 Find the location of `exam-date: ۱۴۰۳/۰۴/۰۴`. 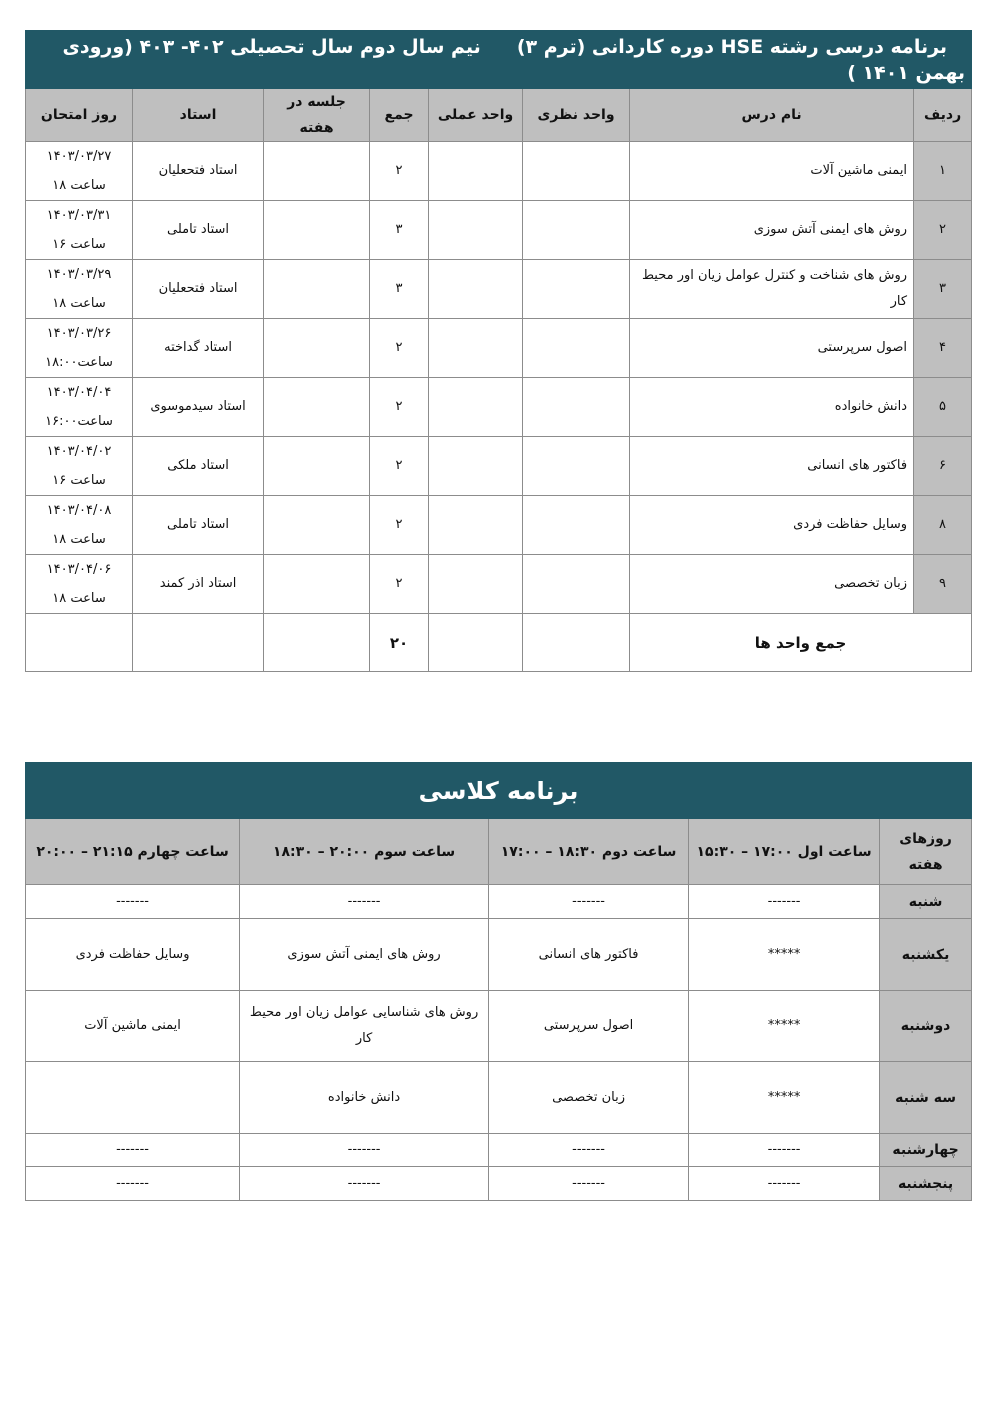

exam-date: ۱۴۰۳/۰۴/۰۴ is located at coordinates (79, 392).